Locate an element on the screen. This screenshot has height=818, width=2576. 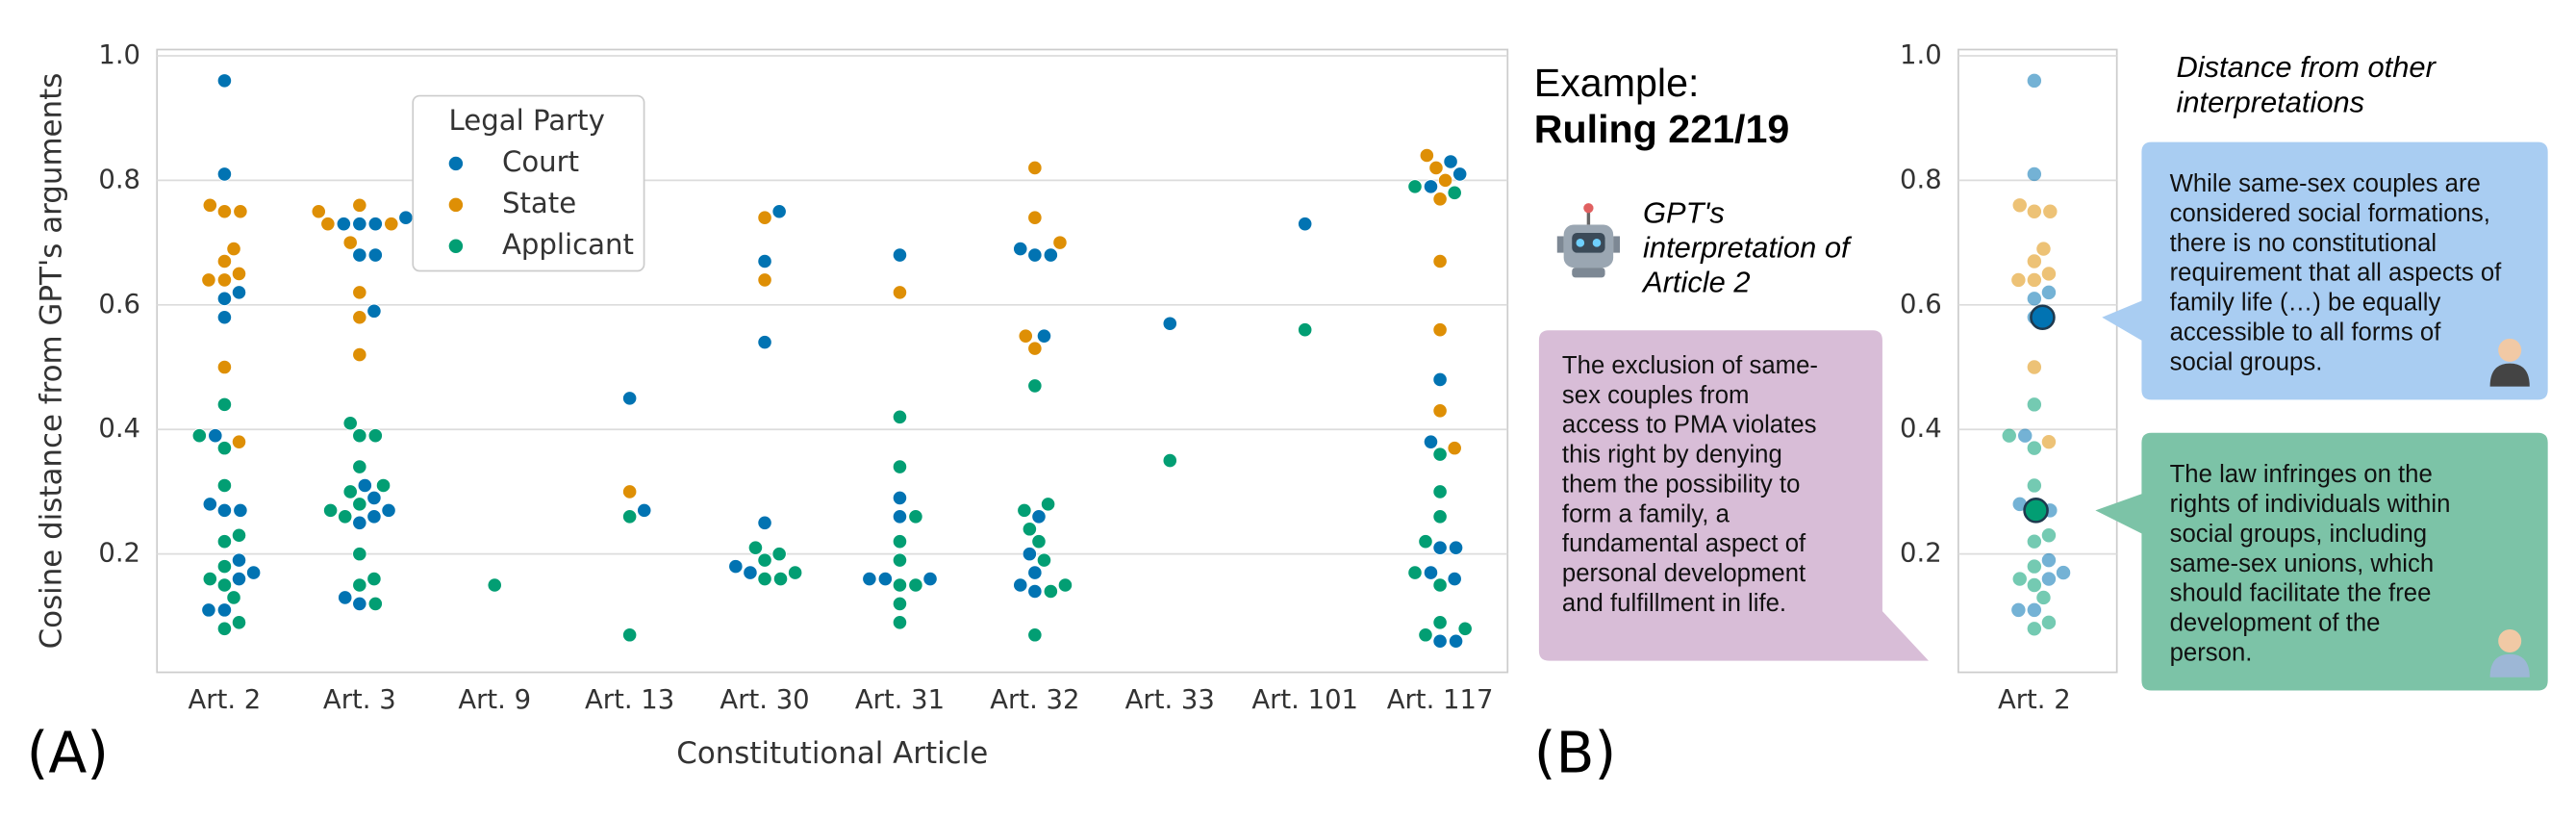
callout-text: family life (…) be equally is located at coordinates (2305, 303).